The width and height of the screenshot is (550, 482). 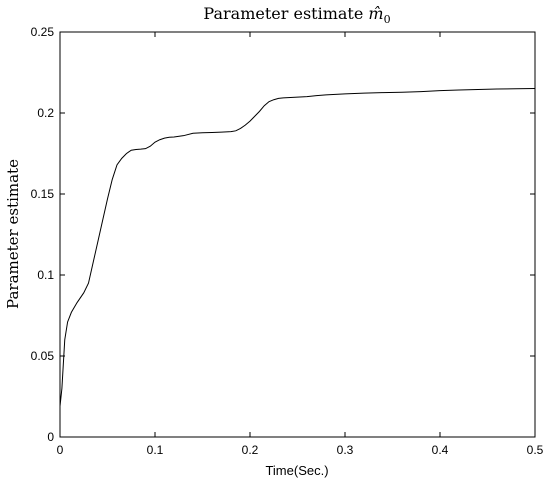 I want to click on y-tick-label: 0.15, so click(x=43, y=194).